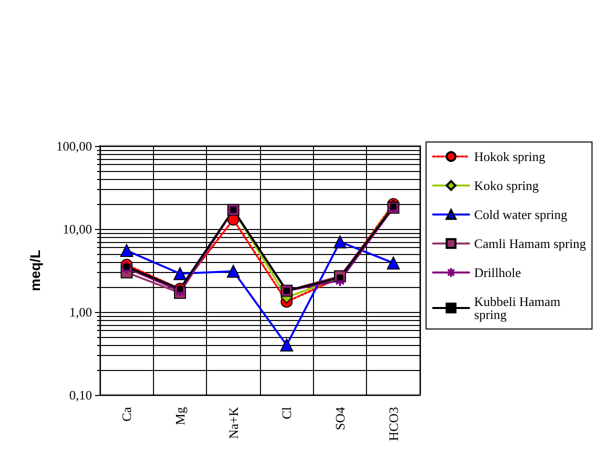 This screenshot has width=612, height=473. I want to click on x-tick-label: SO4, so click(340, 418).